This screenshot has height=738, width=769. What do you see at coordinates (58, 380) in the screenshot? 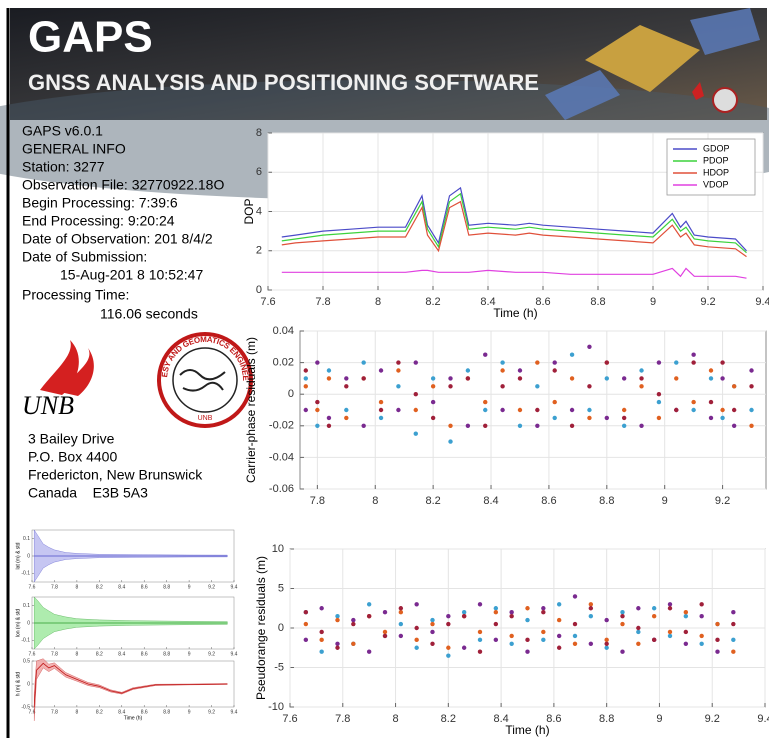
I see `unb-logo: UNB` at bounding box center [58, 380].